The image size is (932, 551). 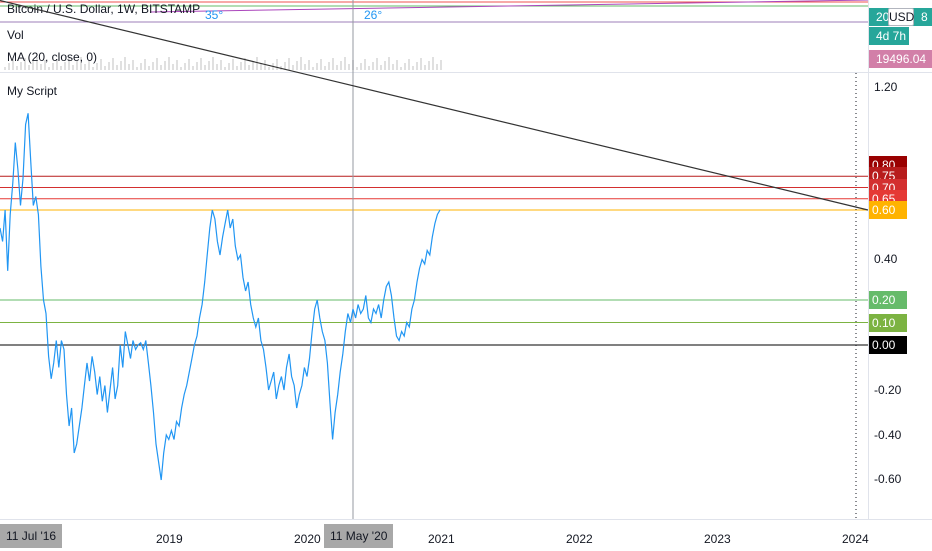 I want to click on x-tick-label: 2021, so click(x=441, y=539).